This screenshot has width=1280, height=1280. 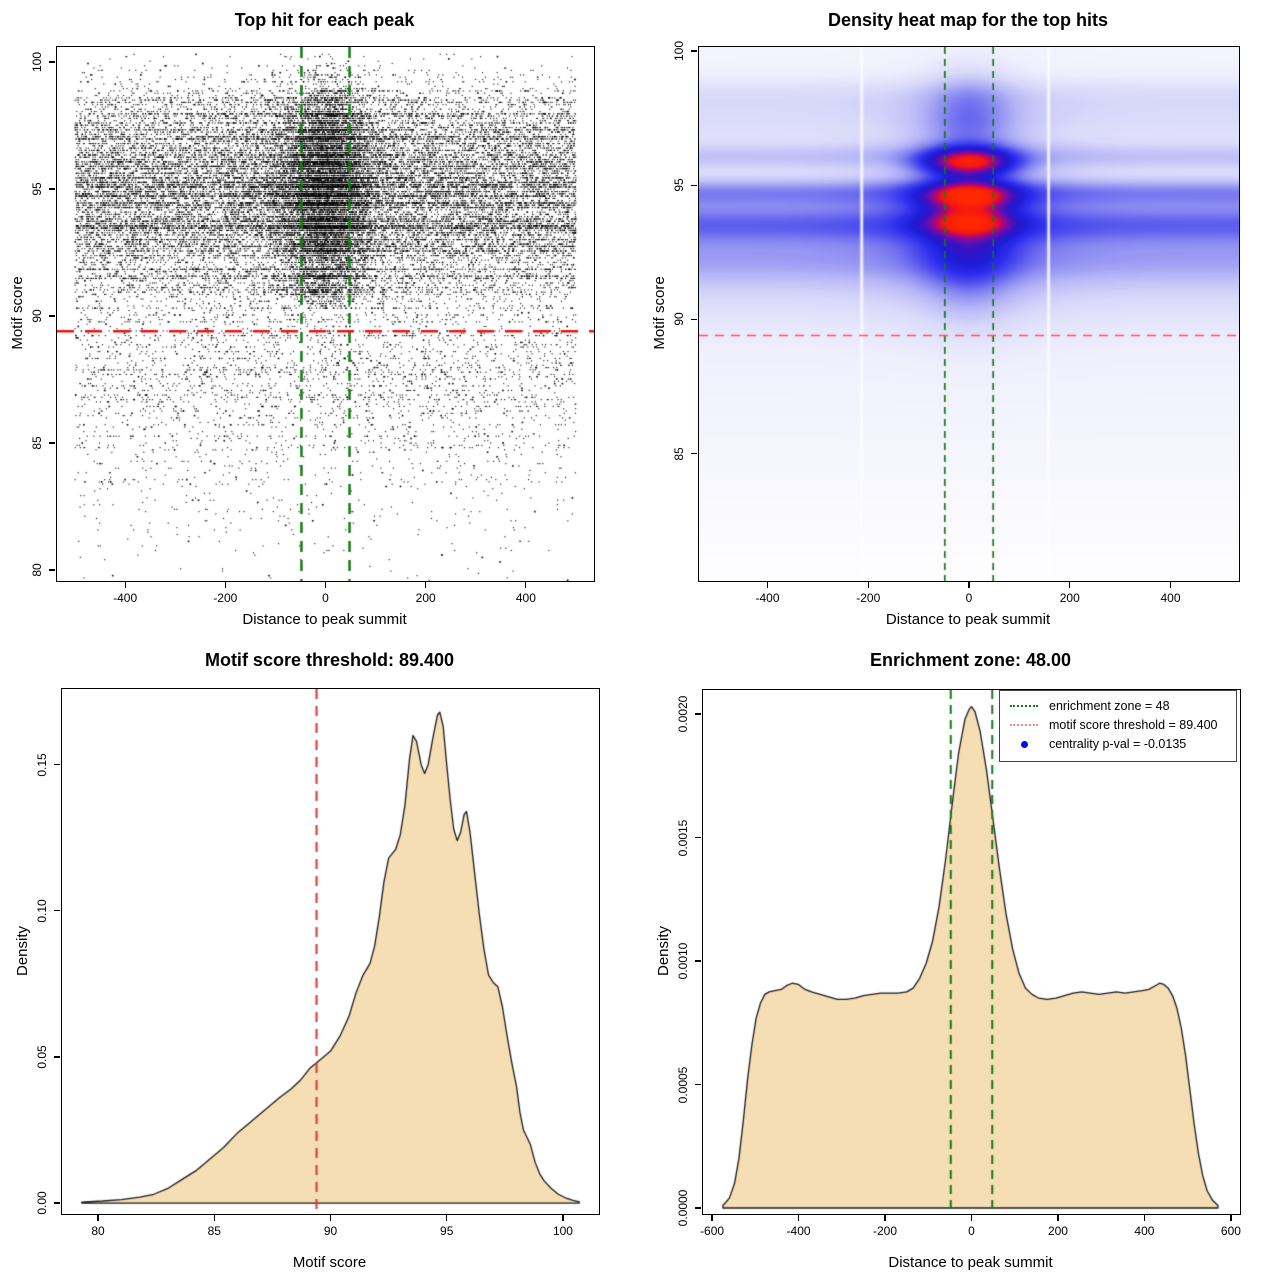 What do you see at coordinates (683, 837) in the screenshot?
I see `y-tick-label: 0.0015` at bounding box center [683, 837].